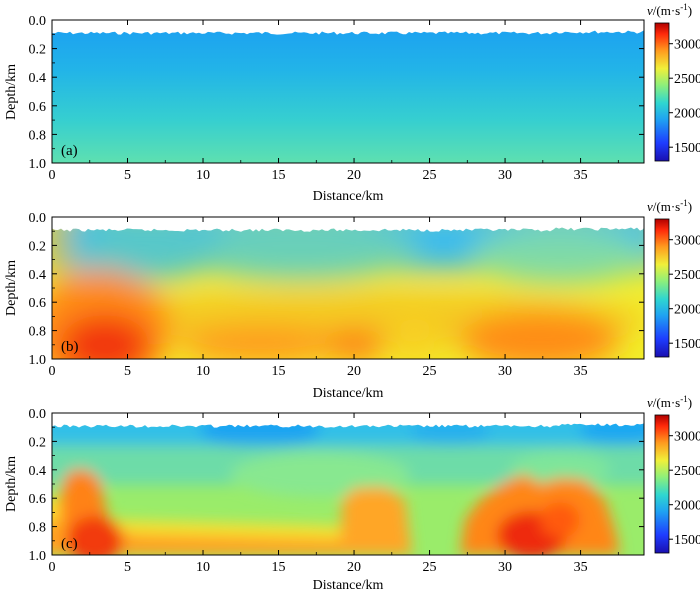 The width and height of the screenshot is (700, 593). Describe the element at coordinates (11, 288) in the screenshot. I see `y-axis-label-b: Depth/km` at that location.